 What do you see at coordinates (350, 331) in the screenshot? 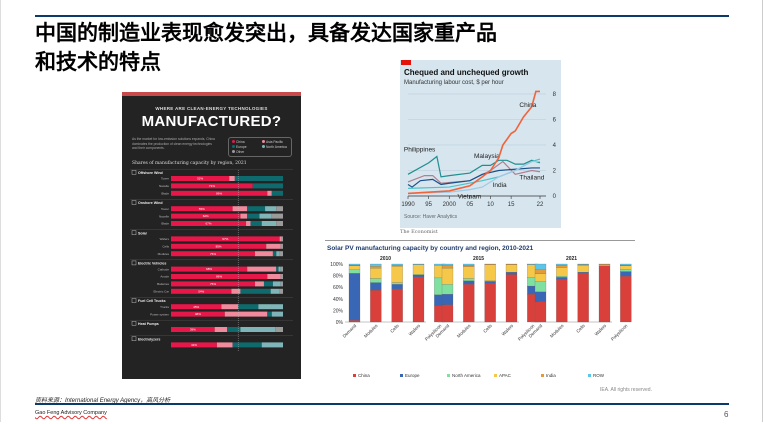
I see `category-label: Demand` at bounding box center [350, 331].